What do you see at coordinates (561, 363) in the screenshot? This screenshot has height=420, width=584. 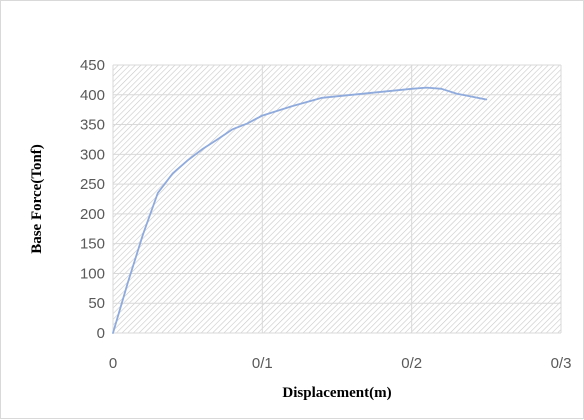 I see `x-tick-label: 0/3` at bounding box center [561, 363].